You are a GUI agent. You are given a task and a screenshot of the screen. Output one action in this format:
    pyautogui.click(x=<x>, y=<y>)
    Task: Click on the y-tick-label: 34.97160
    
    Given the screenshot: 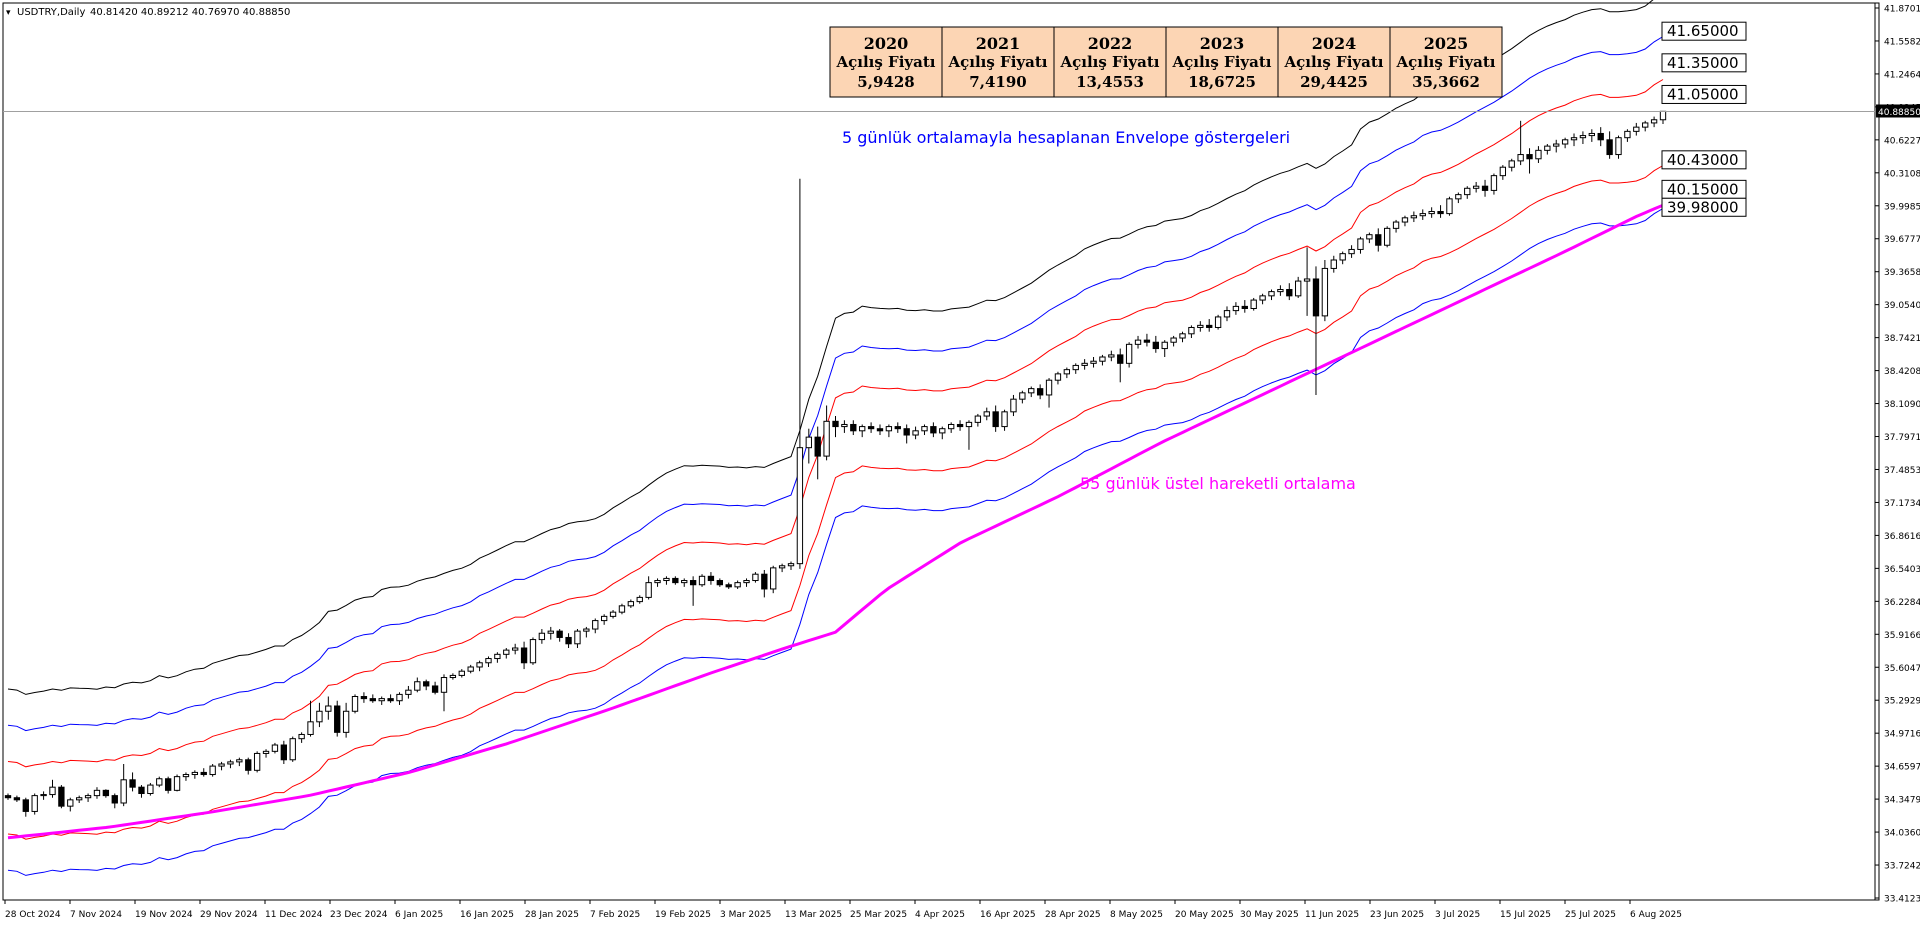 What is the action you would take?
    pyautogui.click(x=1902, y=735)
    